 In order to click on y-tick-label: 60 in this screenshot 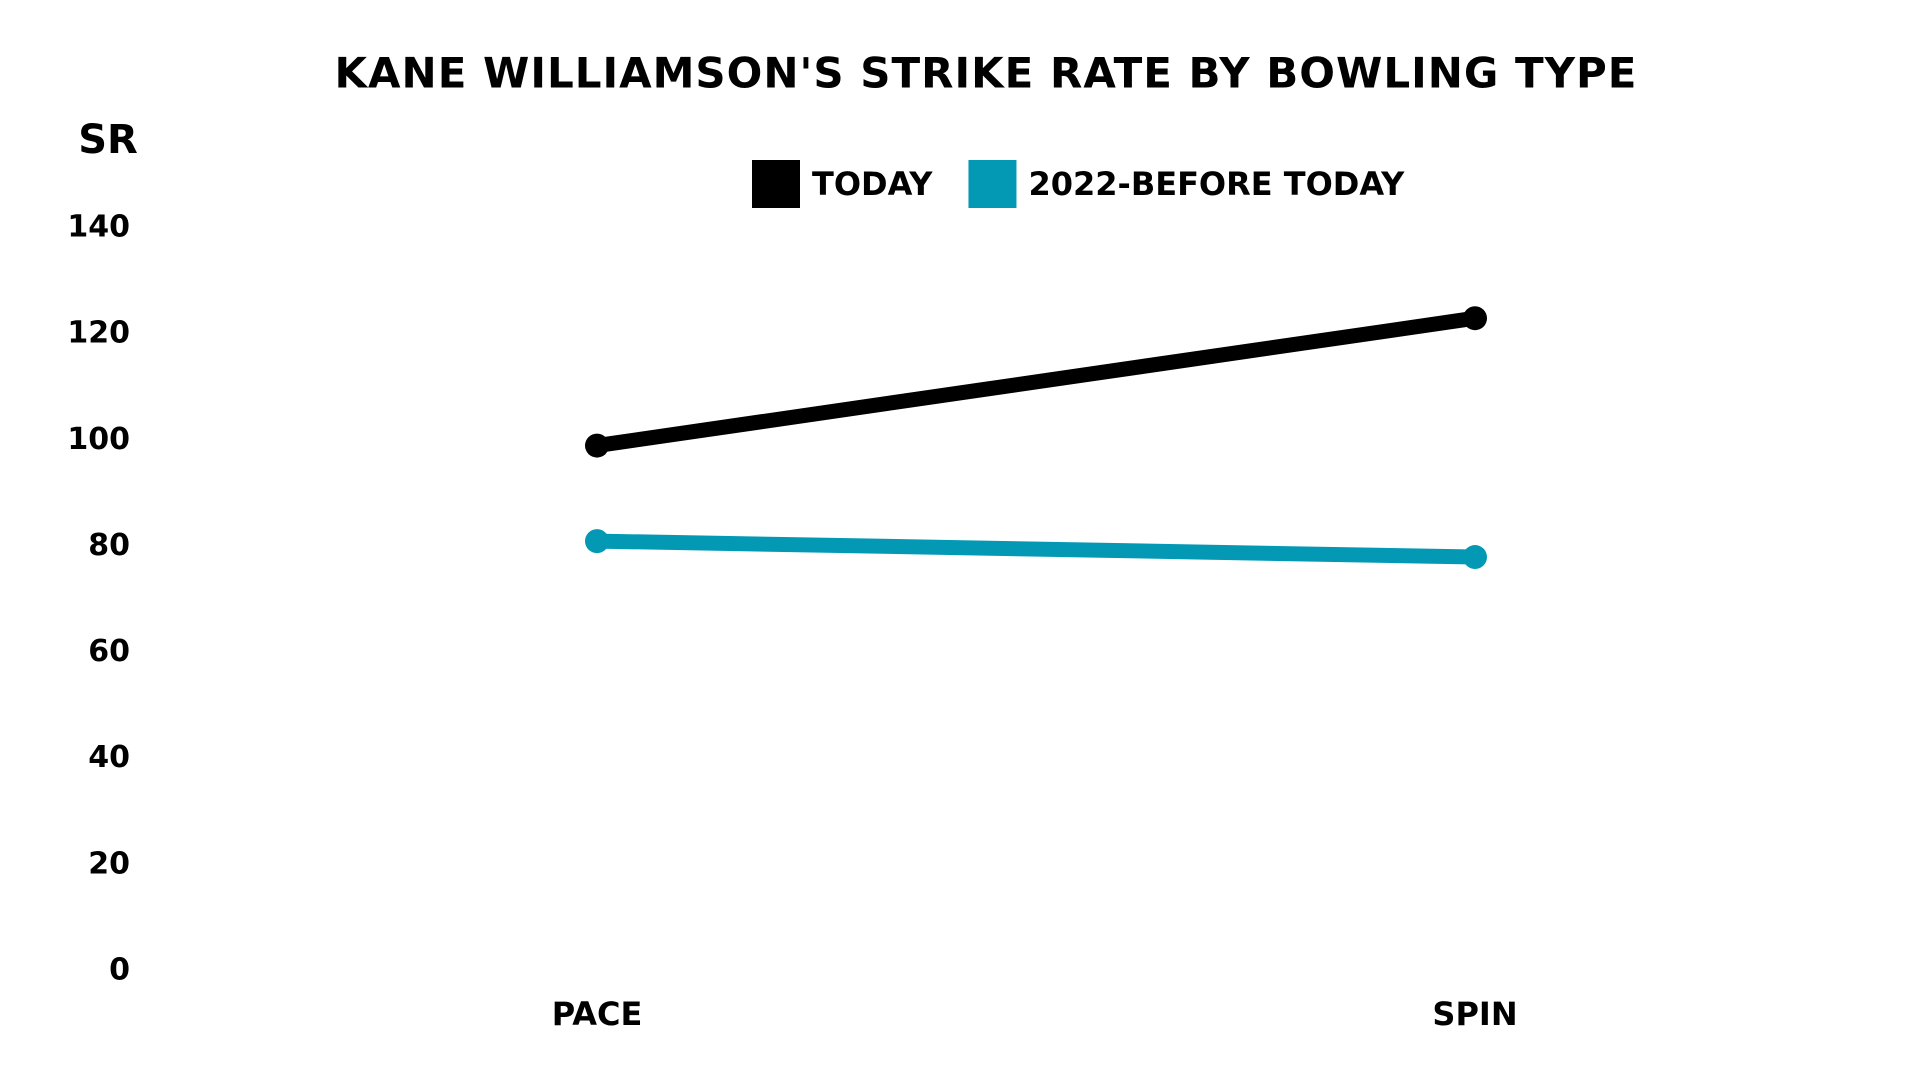, I will do `click(109, 651)`.